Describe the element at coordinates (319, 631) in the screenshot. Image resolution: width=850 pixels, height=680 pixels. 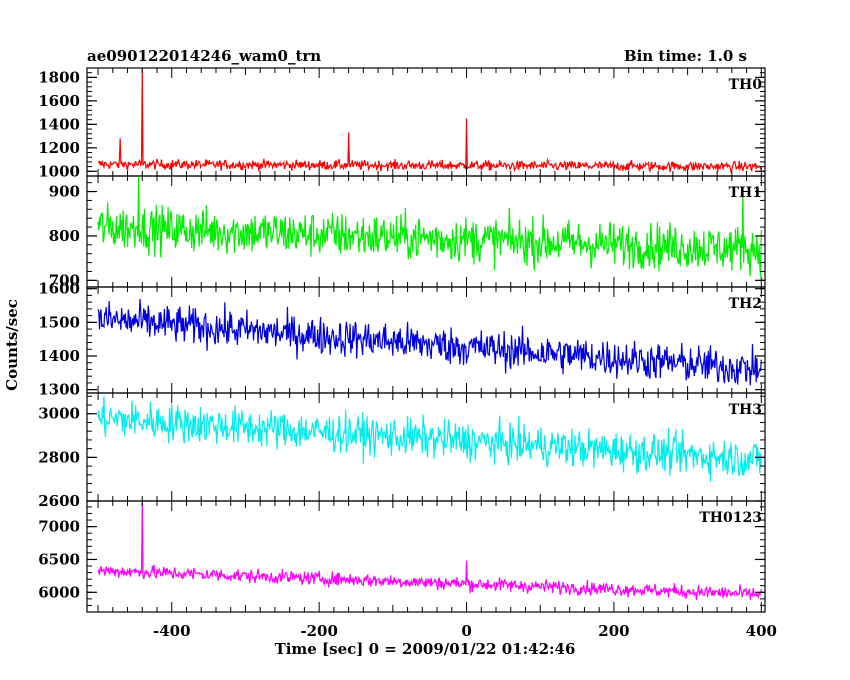
I see `x-tick-label: -200` at that location.